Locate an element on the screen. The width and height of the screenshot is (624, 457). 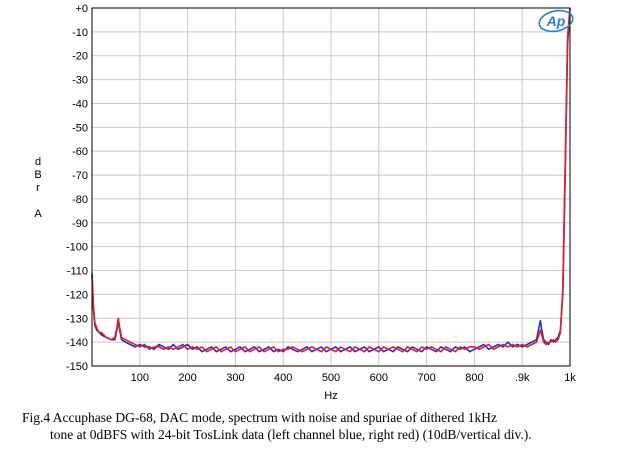
y-axis-label-char: d is located at coordinates (38, 162).